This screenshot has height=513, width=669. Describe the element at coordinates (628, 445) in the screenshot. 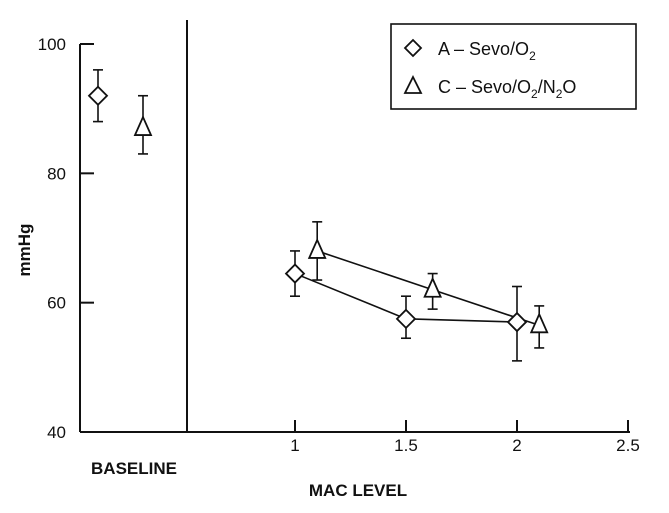

I see `x-tick-label: 2.5` at that location.